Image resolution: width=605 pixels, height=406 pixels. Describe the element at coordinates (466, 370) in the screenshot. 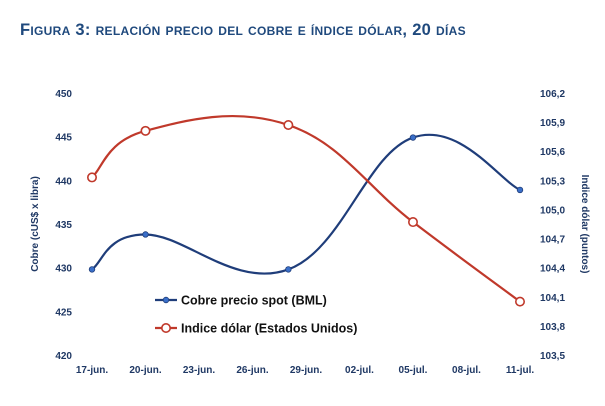

I see `x-tick-label: 08-jul.` at that location.